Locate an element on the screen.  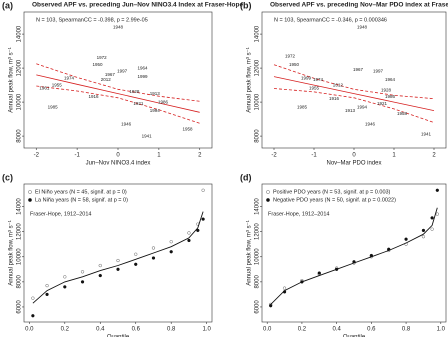
year-point: 1964 is located at coordinates (390, 79).